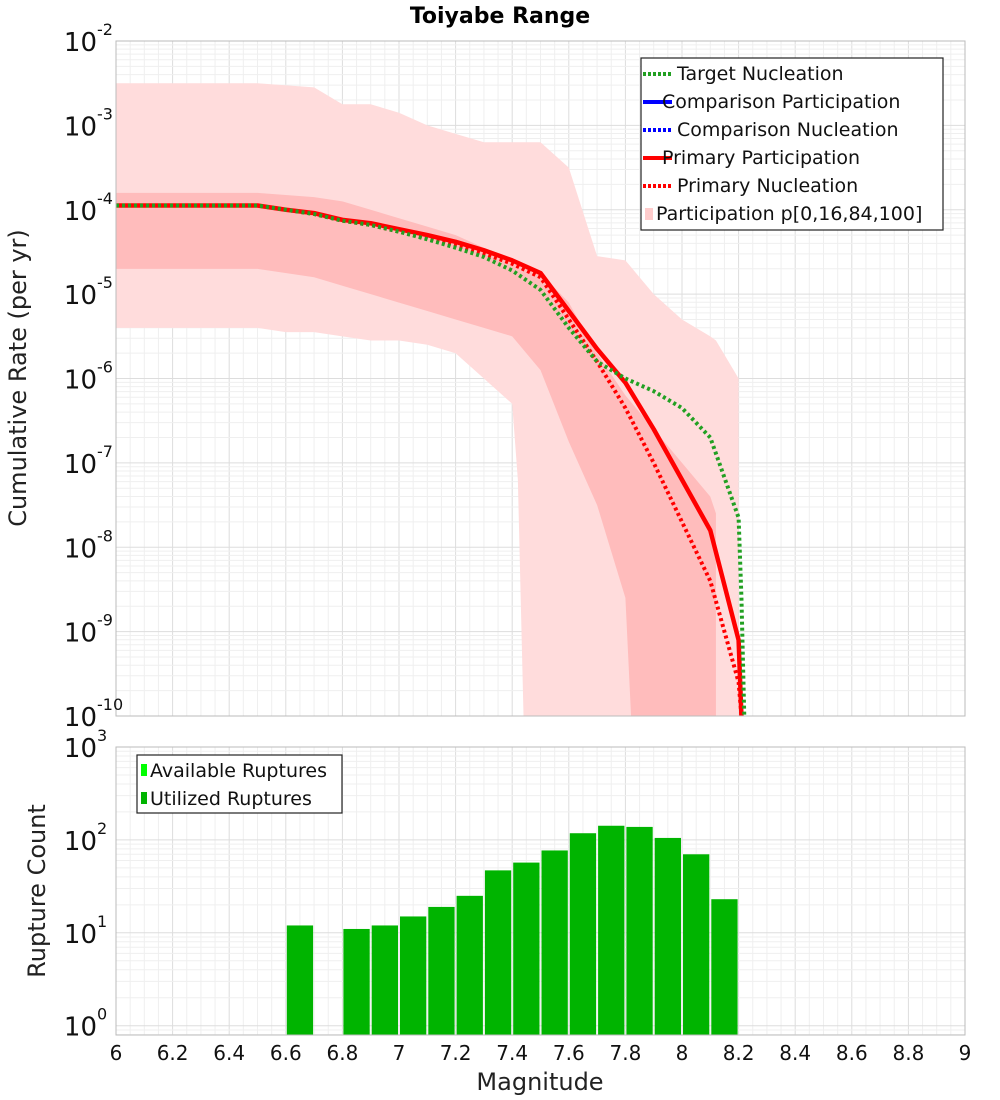  What do you see at coordinates (105, 535) in the screenshot?
I see `top-ytick-exp-6: -8` at bounding box center [105, 535].